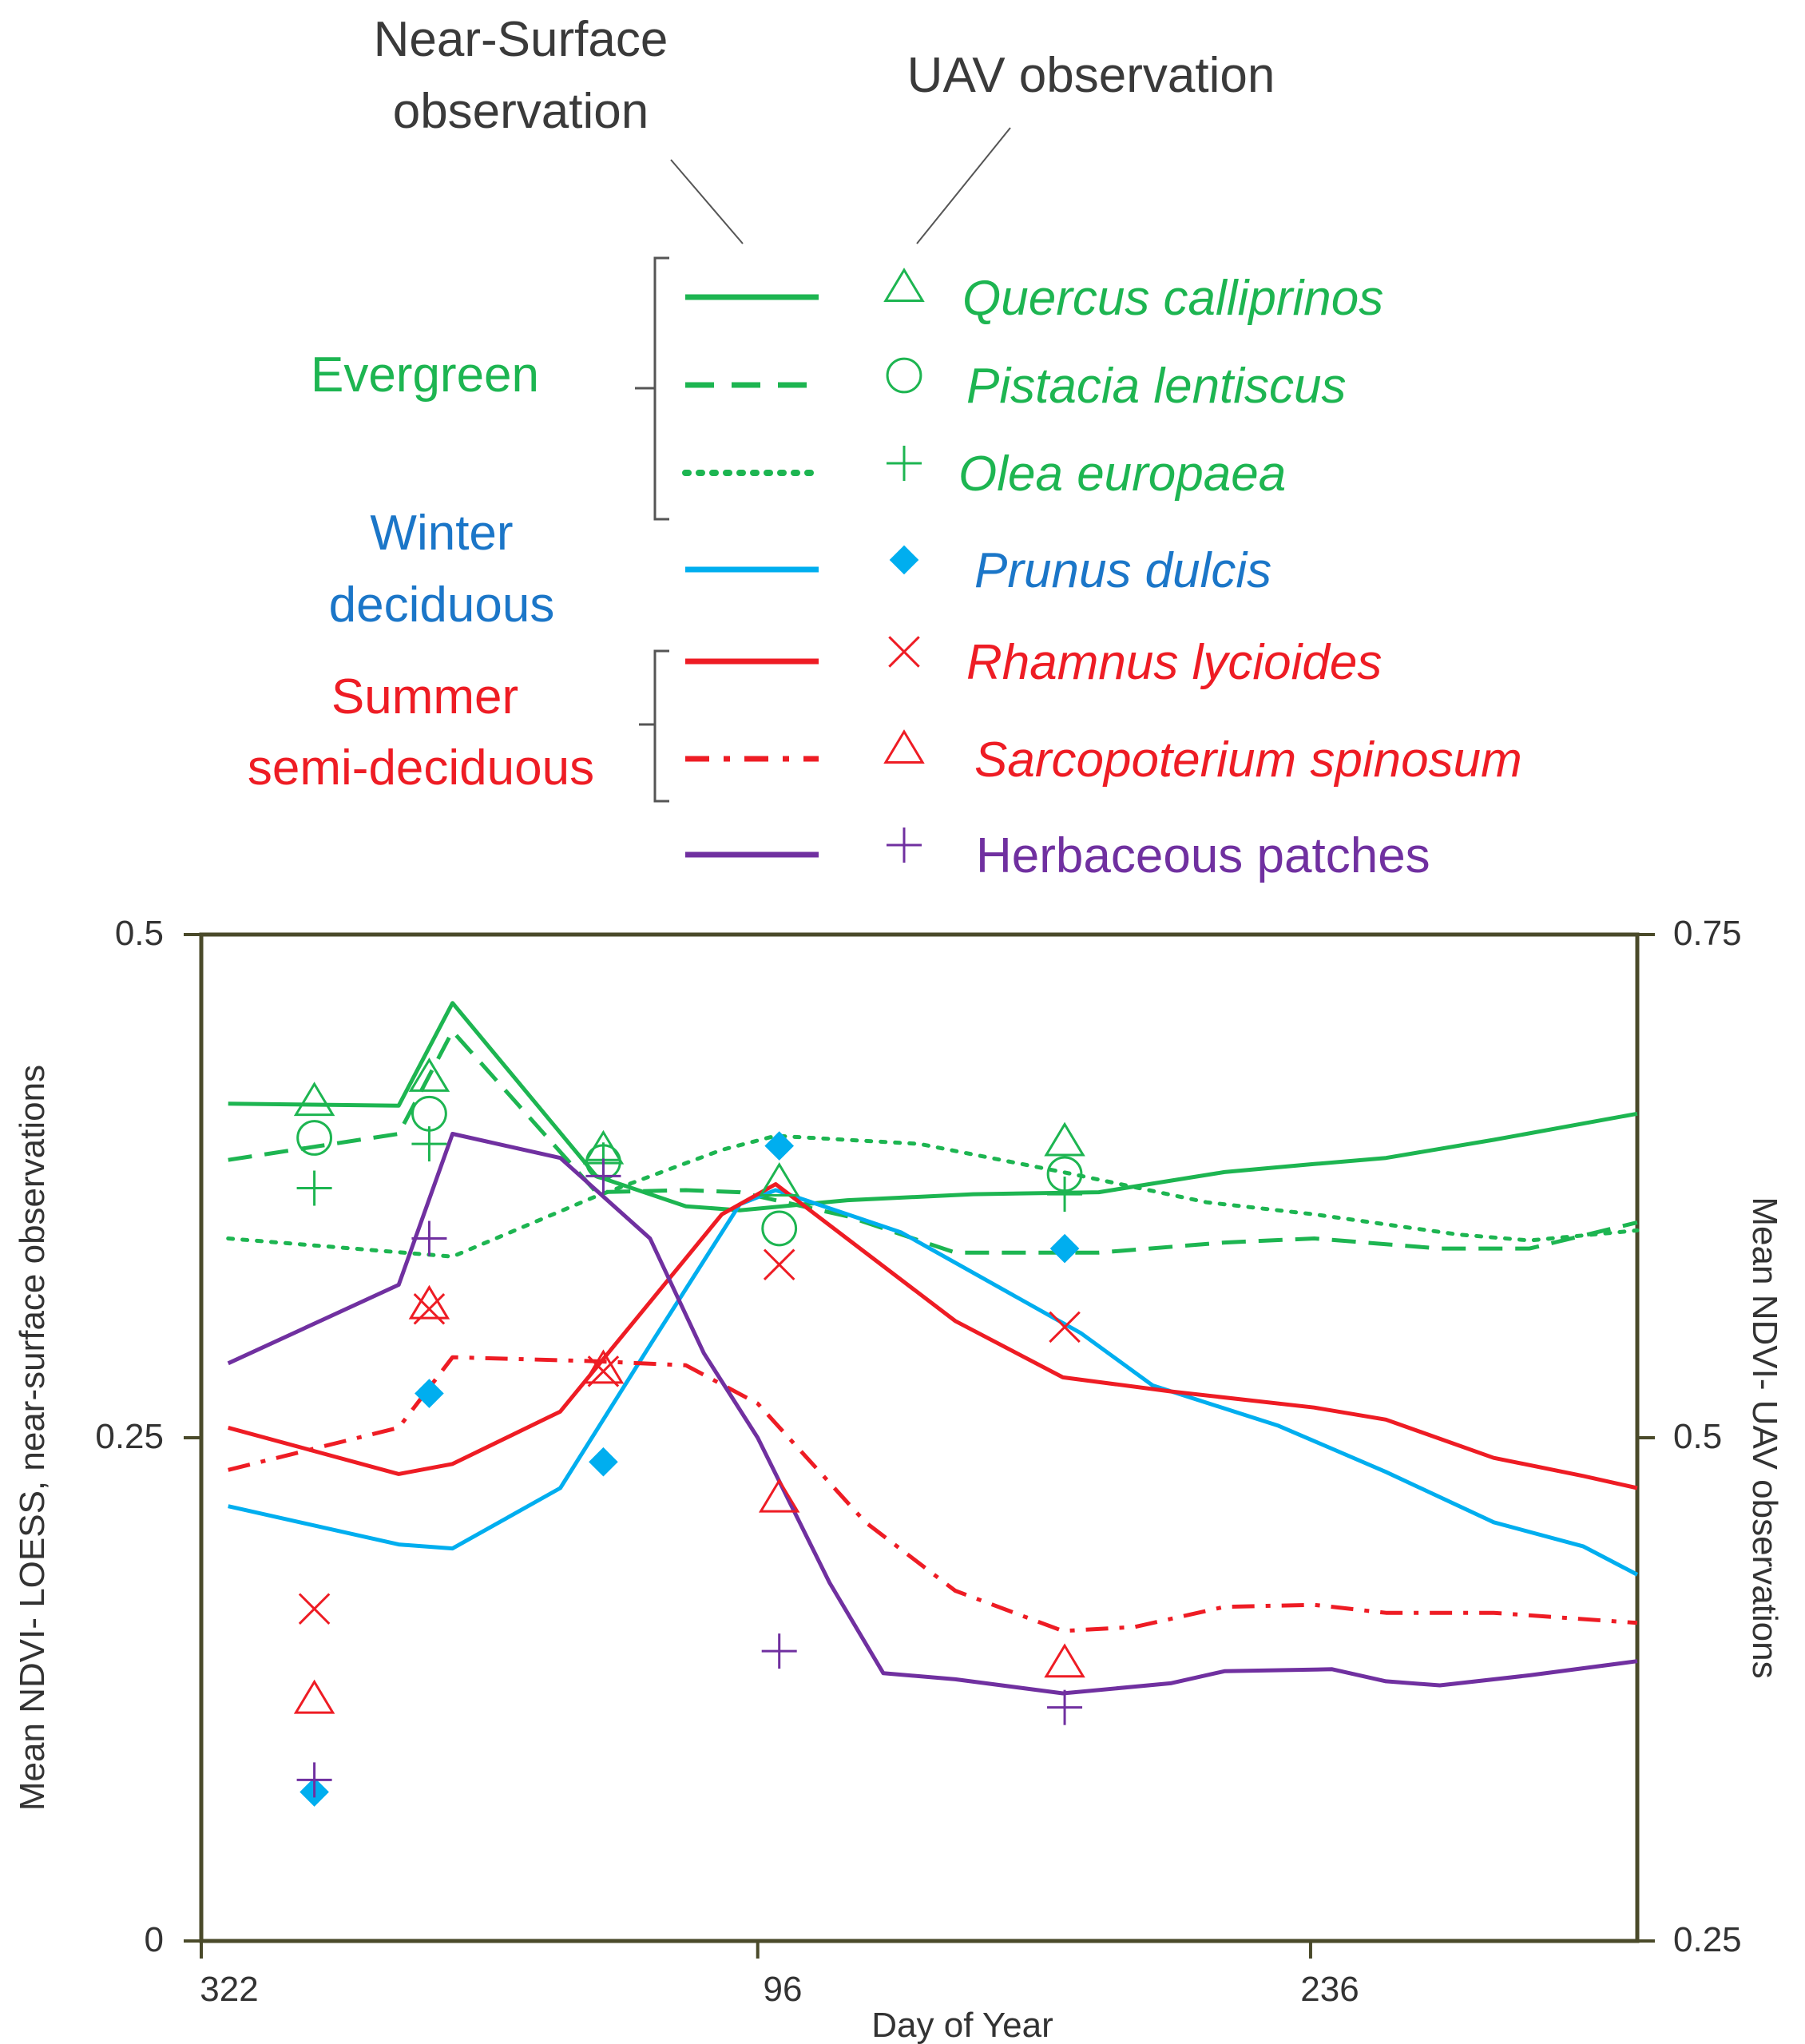  I want to click on x-tick-label-96: 96, so click(783, 1989).